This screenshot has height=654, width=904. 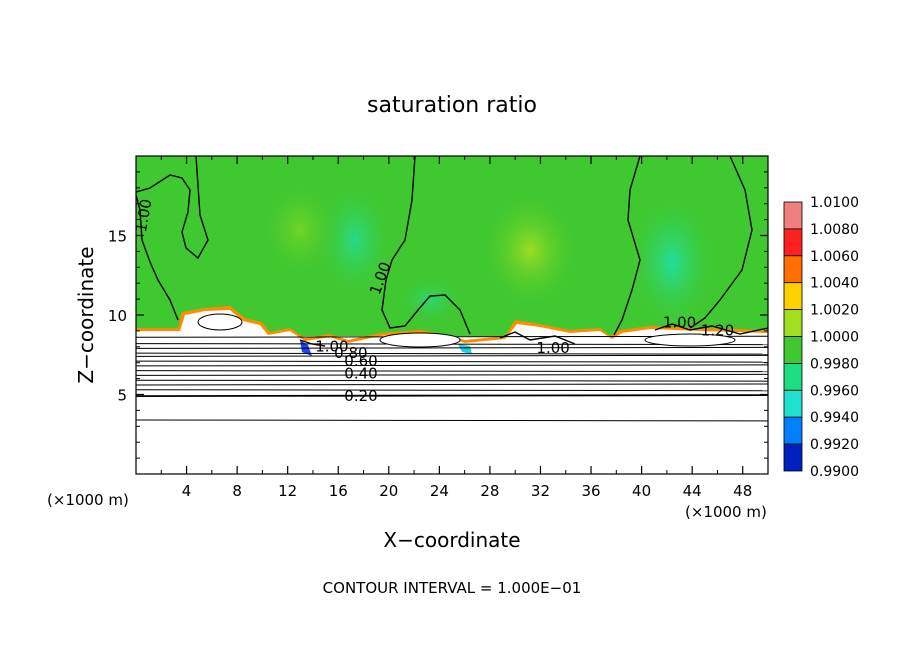 I want to click on contour-label: 0.40, so click(x=360, y=374).